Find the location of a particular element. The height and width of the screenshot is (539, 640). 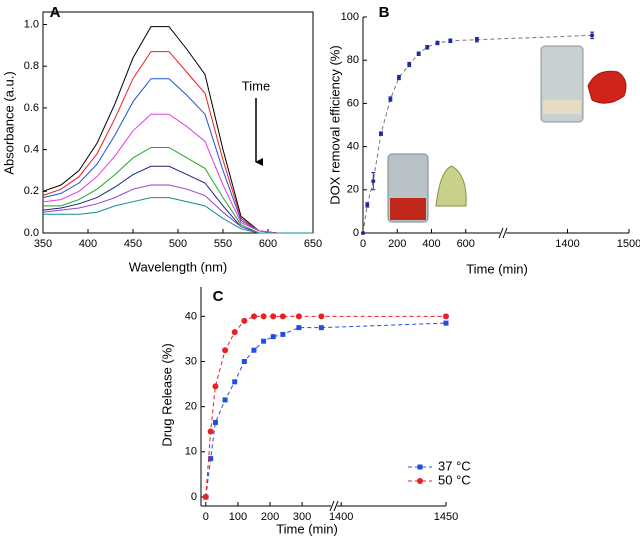

x-tick-label: 100 is located at coordinates (238, 517).